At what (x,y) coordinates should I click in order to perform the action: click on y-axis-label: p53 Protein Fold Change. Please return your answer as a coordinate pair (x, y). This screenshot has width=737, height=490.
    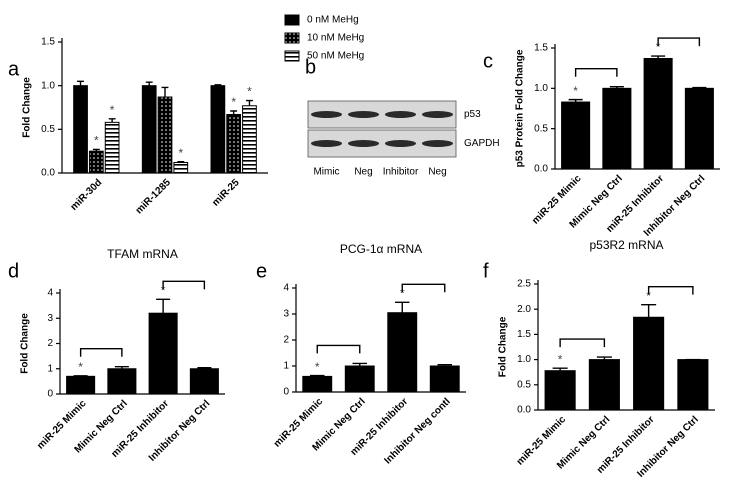
    Looking at the image, I should click on (520, 108).